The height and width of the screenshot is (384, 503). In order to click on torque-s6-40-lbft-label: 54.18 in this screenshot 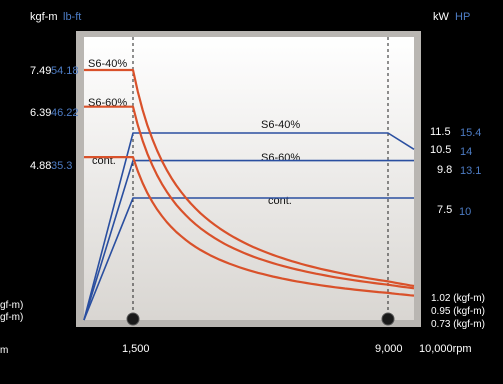, I will do `click(65, 71)`.